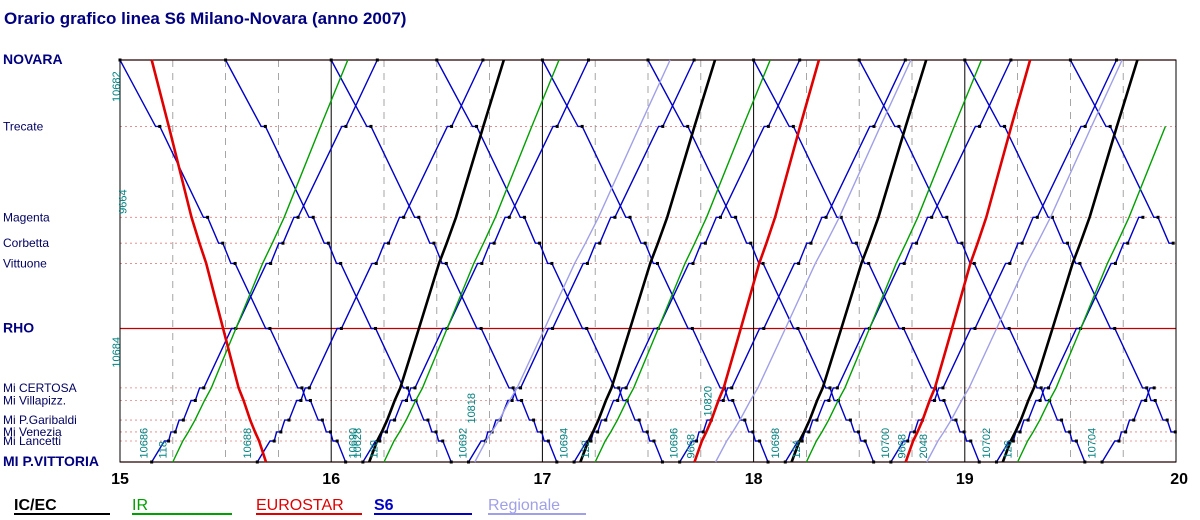  What do you see at coordinates (524, 505) in the screenshot?
I see `legend-label-regionale: Regionale` at bounding box center [524, 505].